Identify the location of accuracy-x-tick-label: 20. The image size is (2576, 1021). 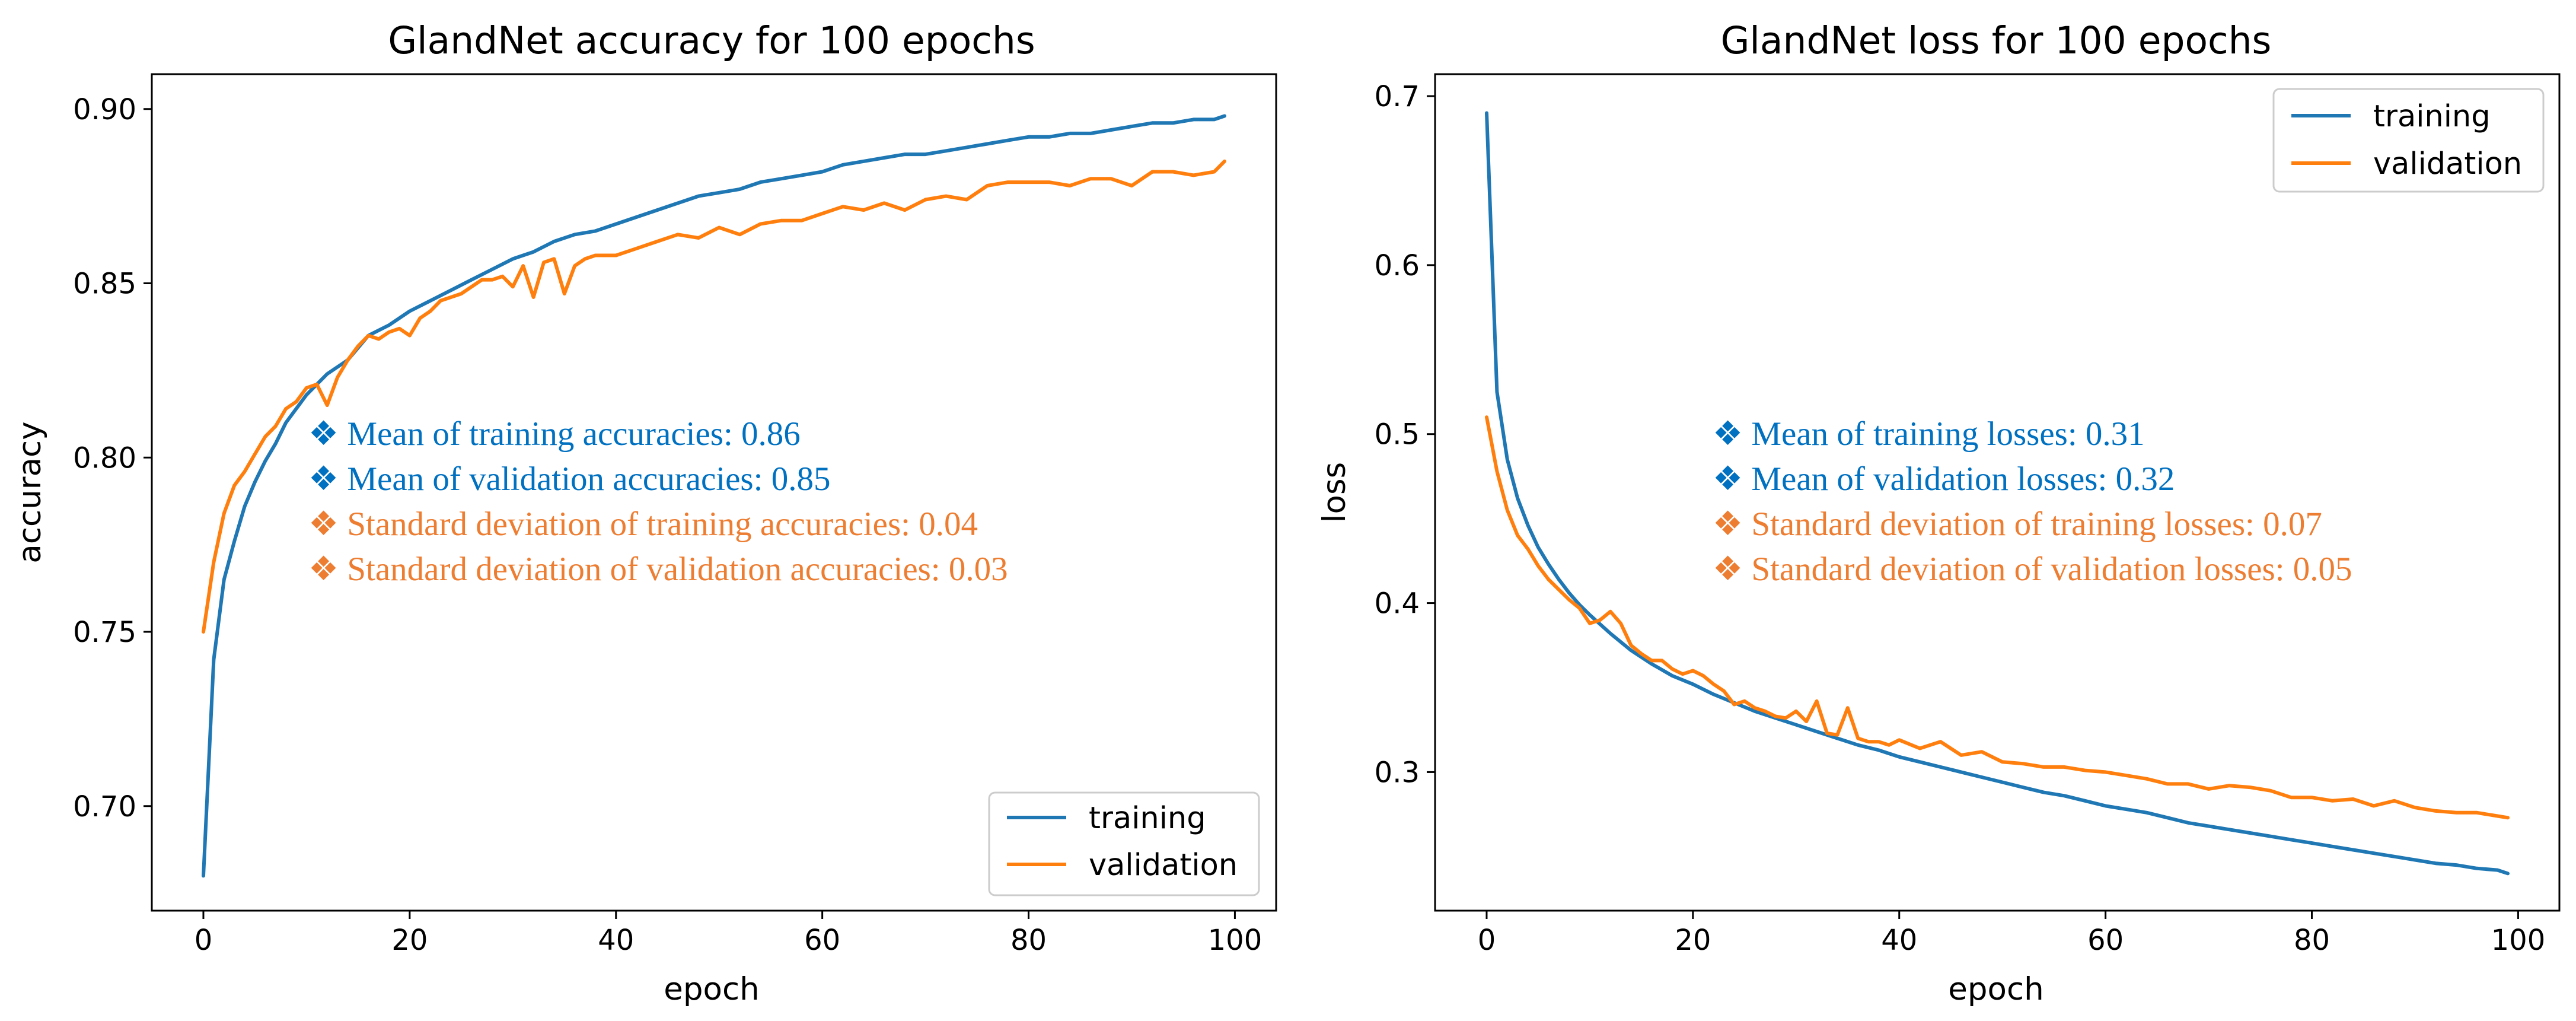
(409, 940).